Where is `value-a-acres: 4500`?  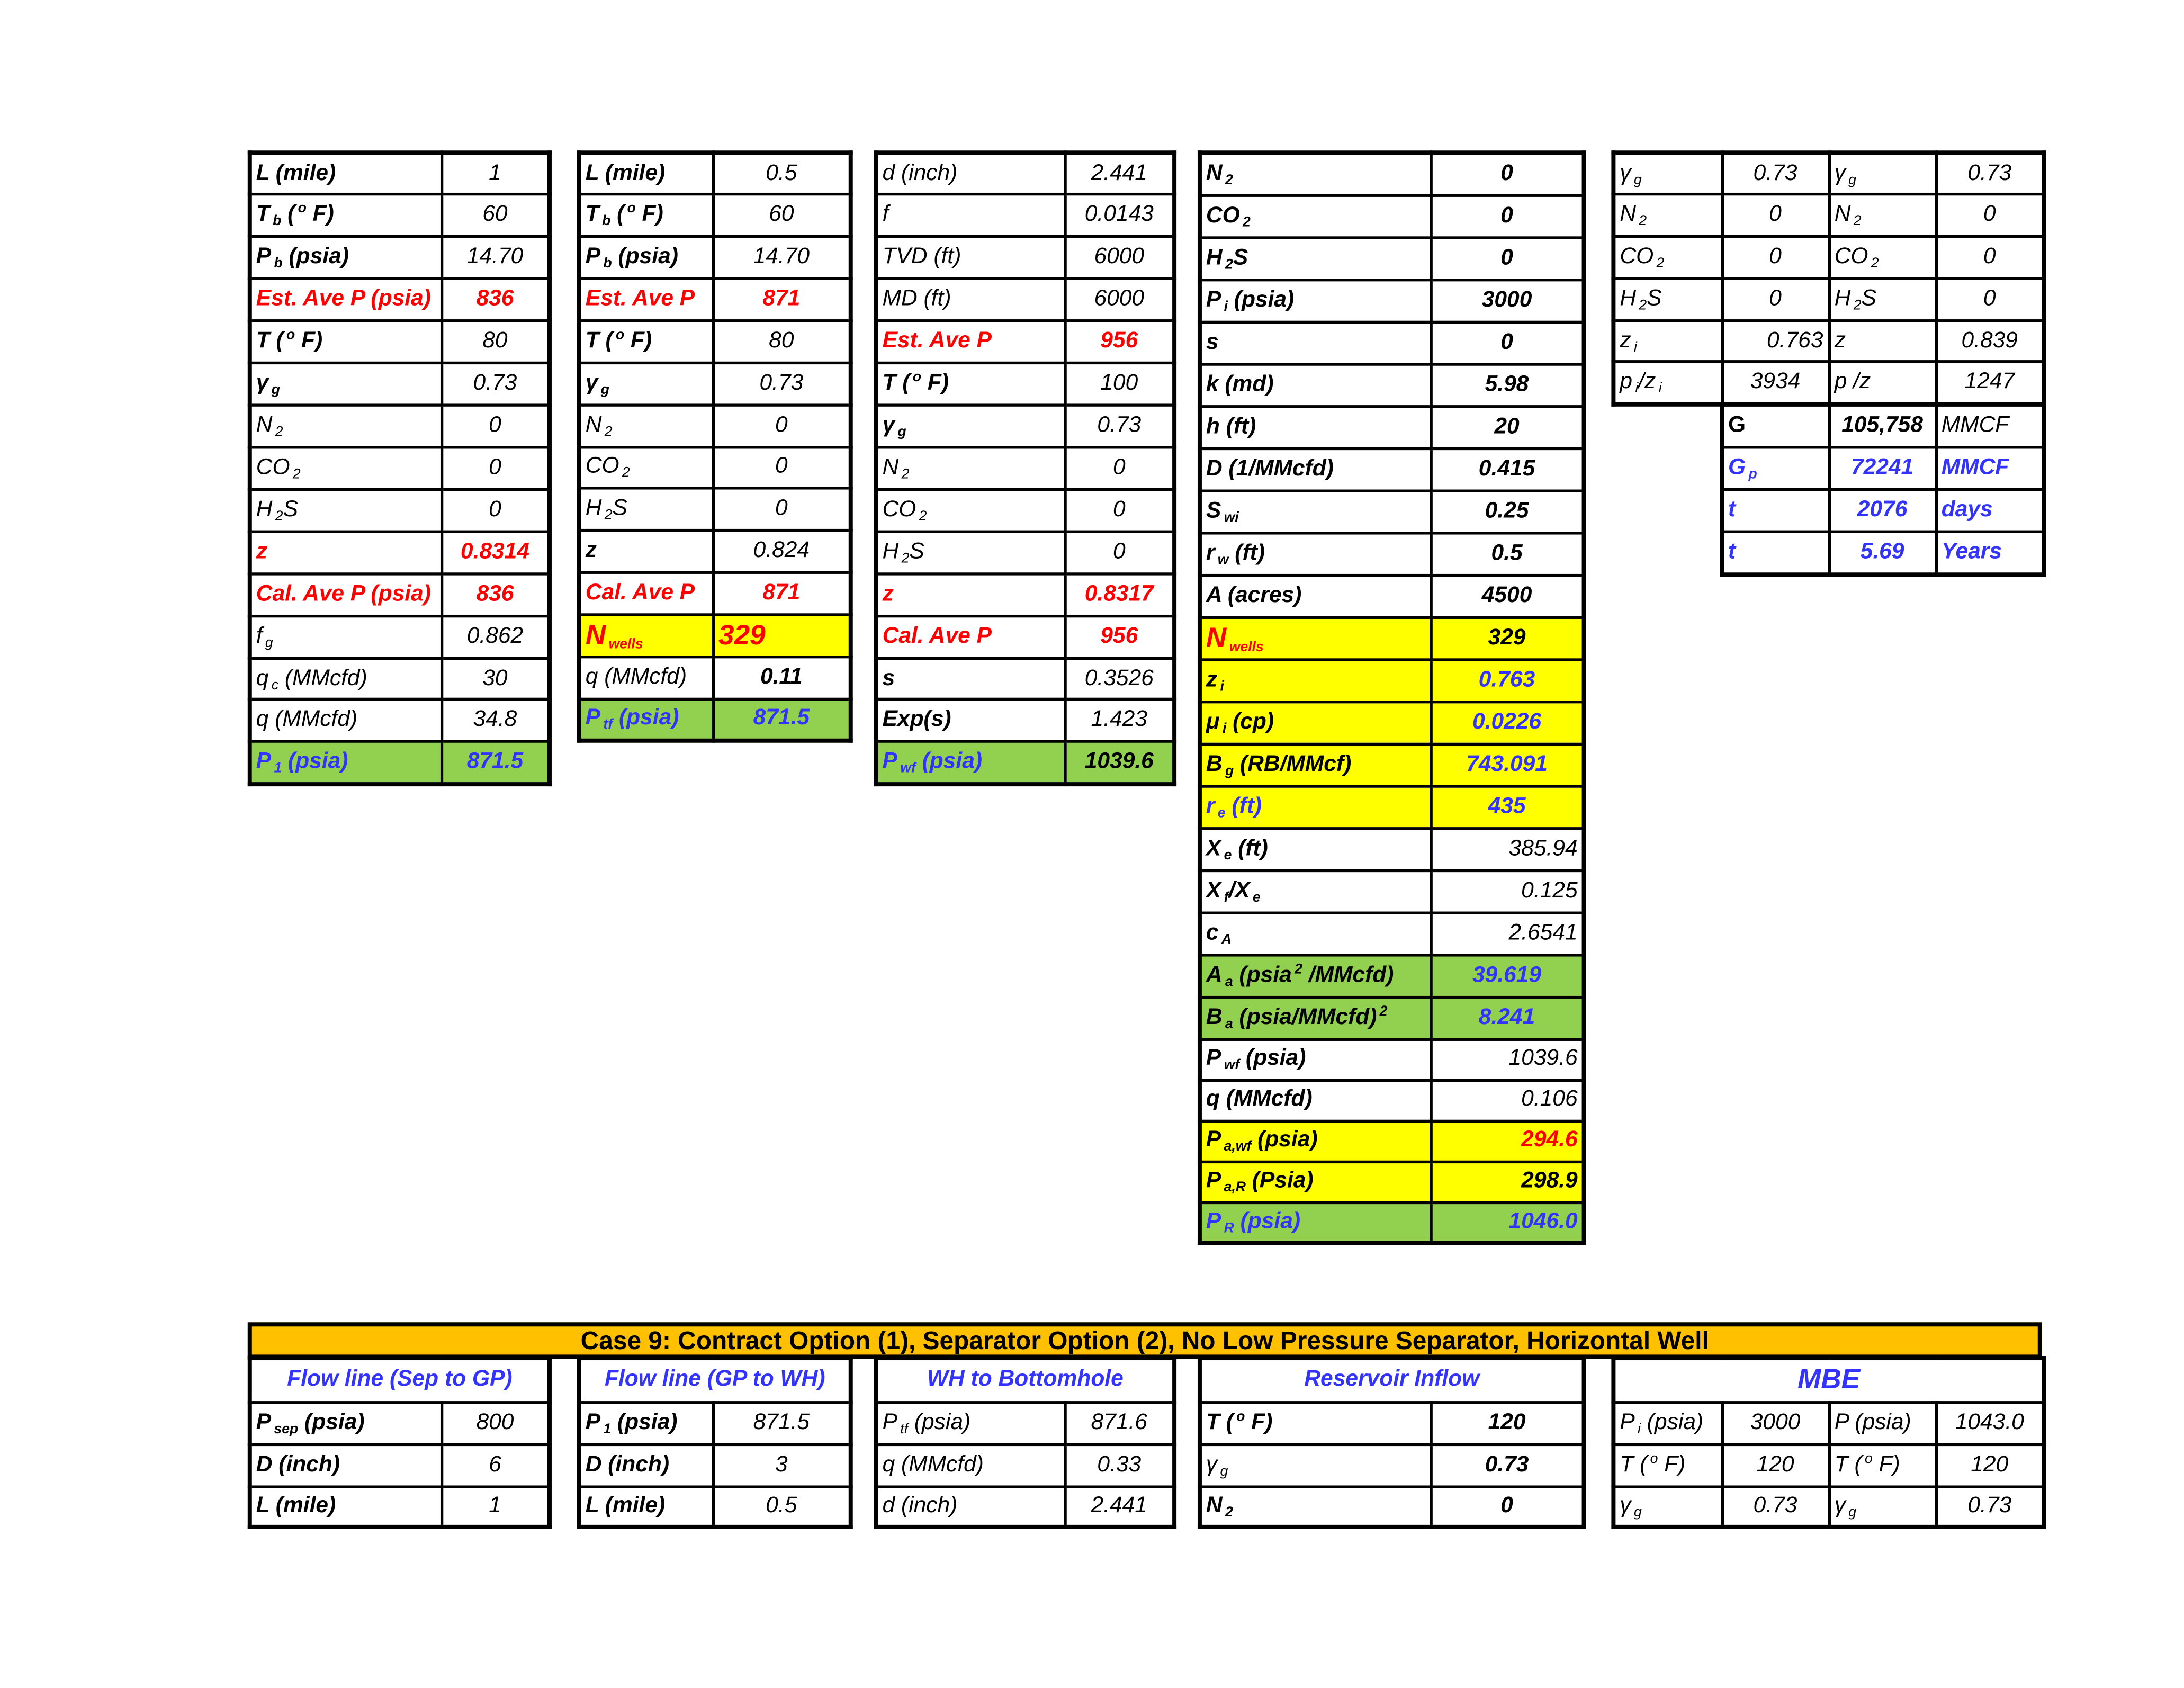
value-a-acres: 4500 is located at coordinates (1507, 596).